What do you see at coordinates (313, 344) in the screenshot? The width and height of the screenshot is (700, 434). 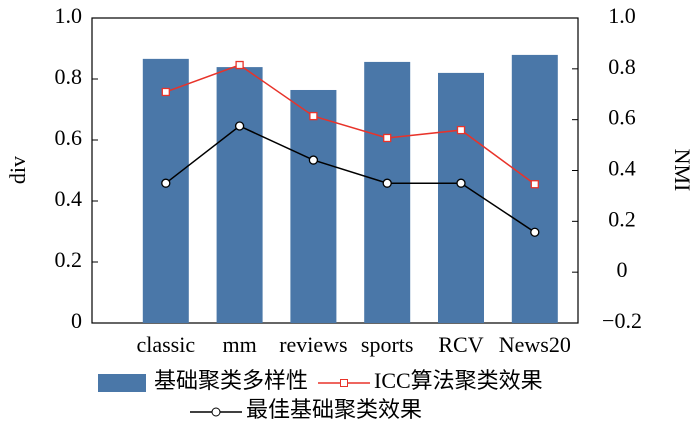 I see `x-tick-label: reviews` at bounding box center [313, 344].